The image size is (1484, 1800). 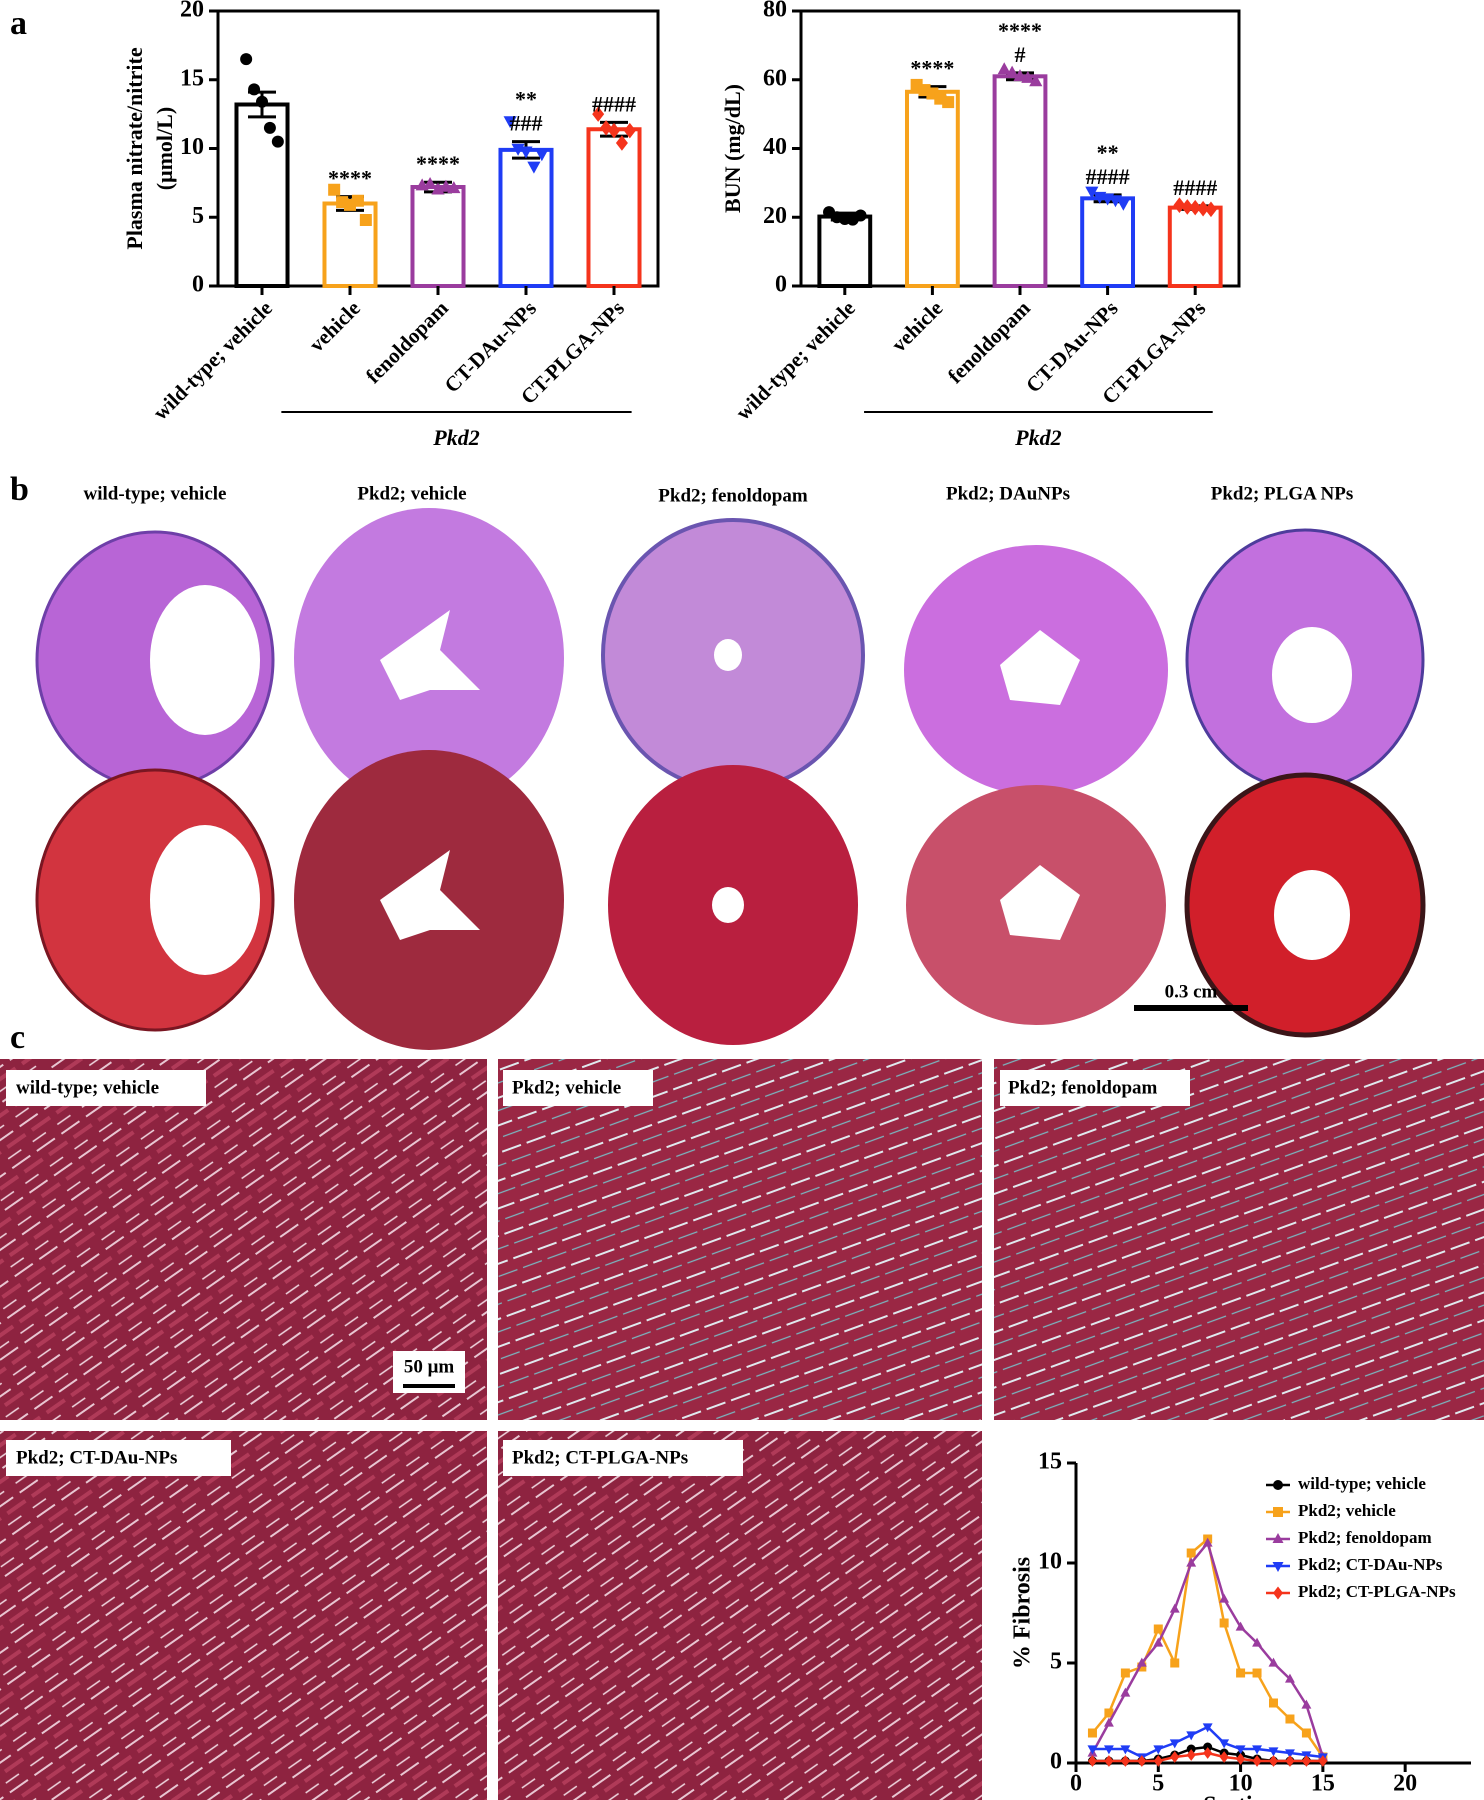 I want to click on micrograph-label: Pkd2; vehicle, so click(x=566, y=1087).